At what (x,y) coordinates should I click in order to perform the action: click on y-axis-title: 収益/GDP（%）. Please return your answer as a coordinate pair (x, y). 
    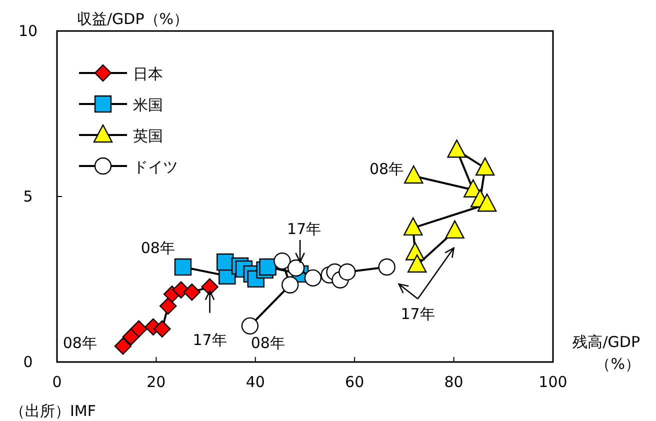
    Looking at the image, I should click on (133, 19).